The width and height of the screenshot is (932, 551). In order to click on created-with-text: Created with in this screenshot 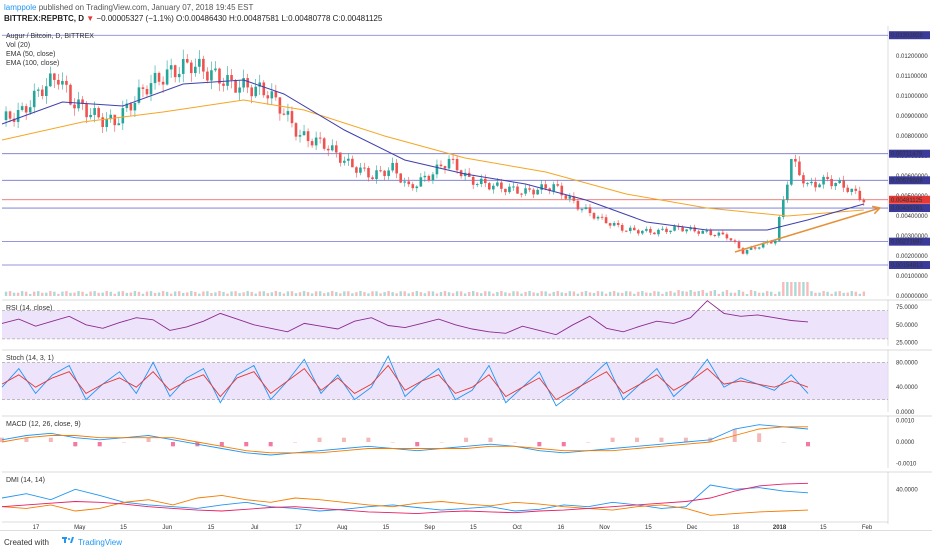, I will do `click(26, 542)`.